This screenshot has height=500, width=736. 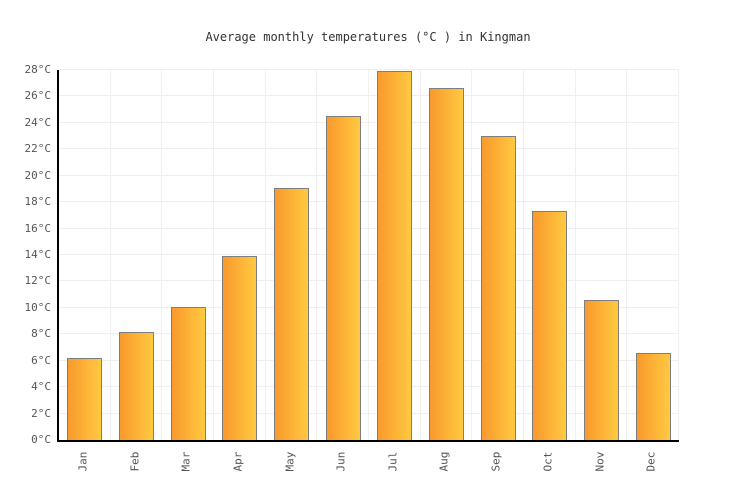 I want to click on y-tick-label-22: 22°C, so click(x=38, y=149).